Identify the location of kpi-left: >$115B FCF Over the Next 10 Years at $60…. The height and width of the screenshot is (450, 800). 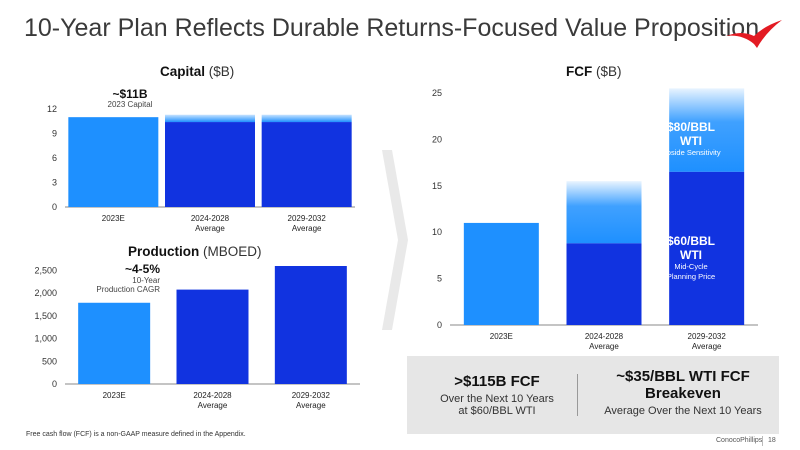
(497, 395).